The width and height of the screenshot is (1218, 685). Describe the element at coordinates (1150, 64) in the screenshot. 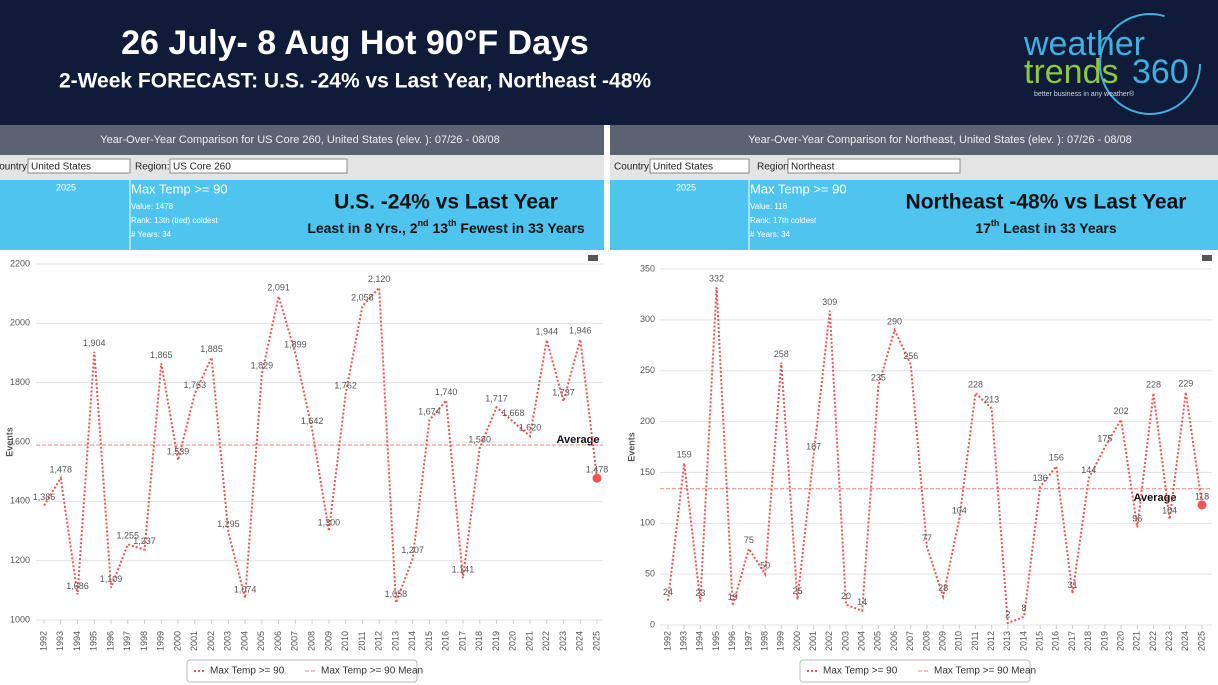

I see `logo-ring` at that location.